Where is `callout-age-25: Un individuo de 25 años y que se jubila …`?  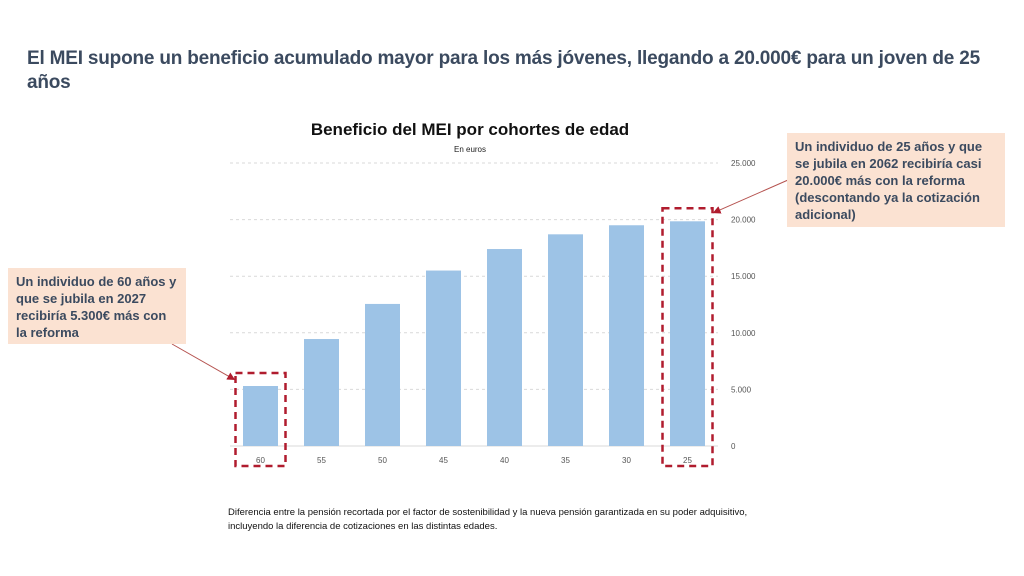
callout-age-25: Un individuo de 25 años y que se jubila … is located at coordinates (896, 180).